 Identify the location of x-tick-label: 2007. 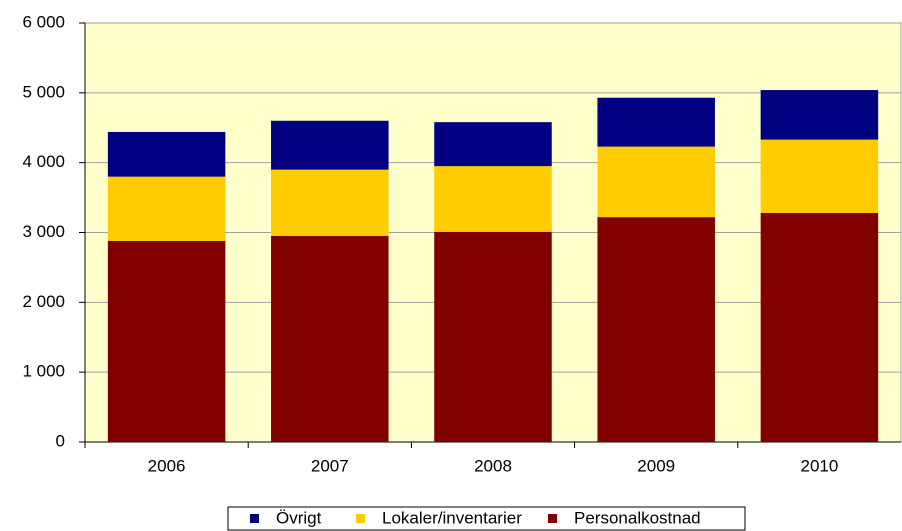
(330, 465).